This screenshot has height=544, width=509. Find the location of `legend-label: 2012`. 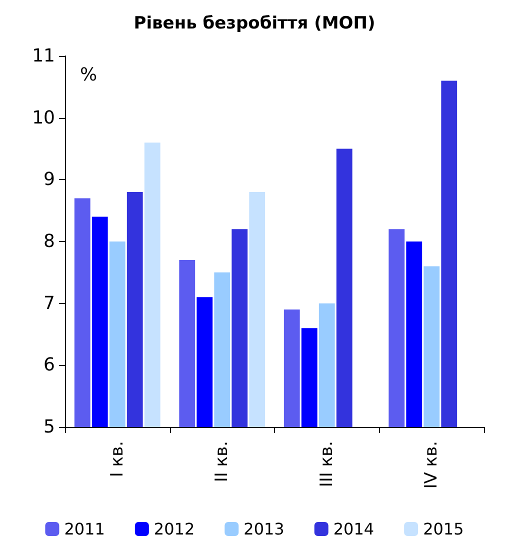

legend-label: 2012 is located at coordinates (174, 529).